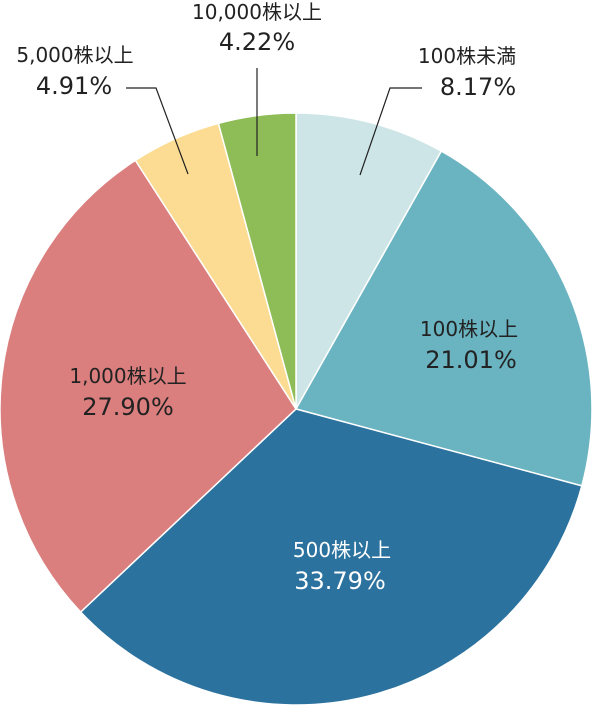 The width and height of the screenshot is (592, 705). What do you see at coordinates (274, 122) in the screenshot?
I see `leader-lines` at bounding box center [274, 122].